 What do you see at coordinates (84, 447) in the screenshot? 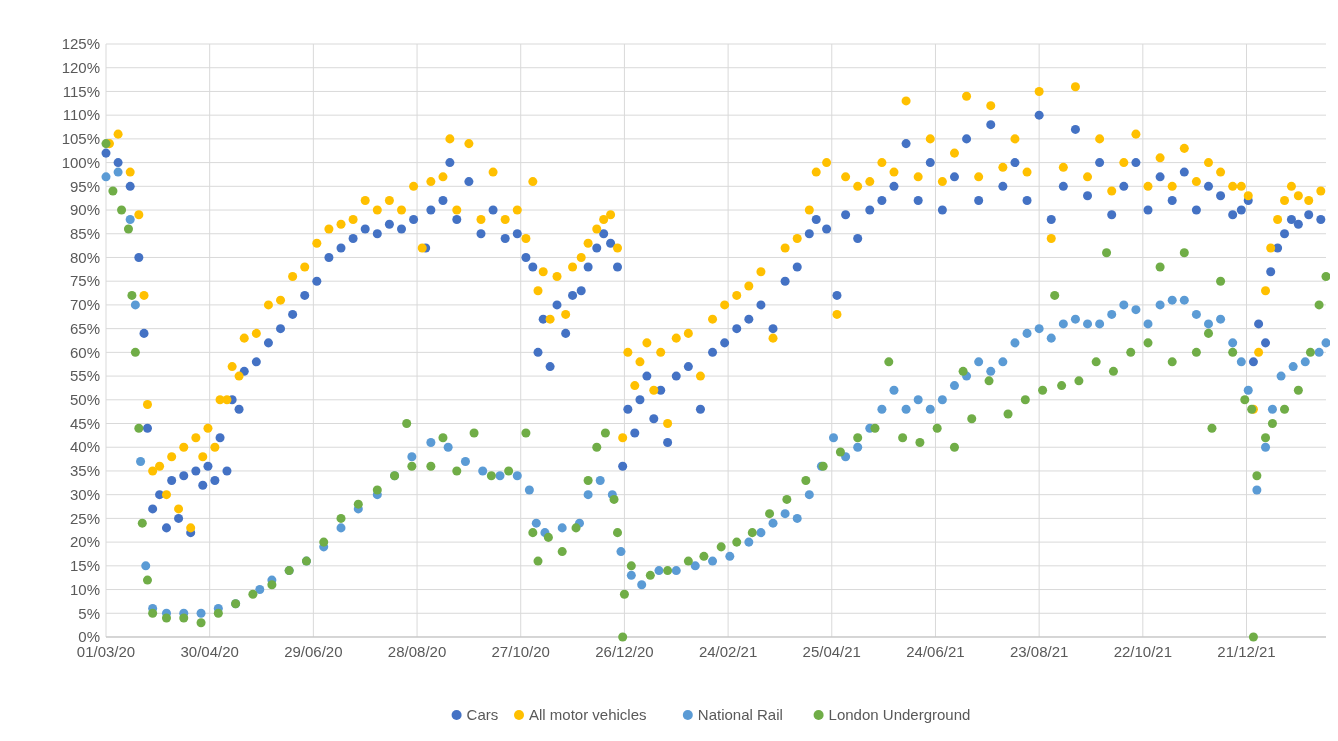
I see `y-tick-label: 40%` at bounding box center [84, 447].